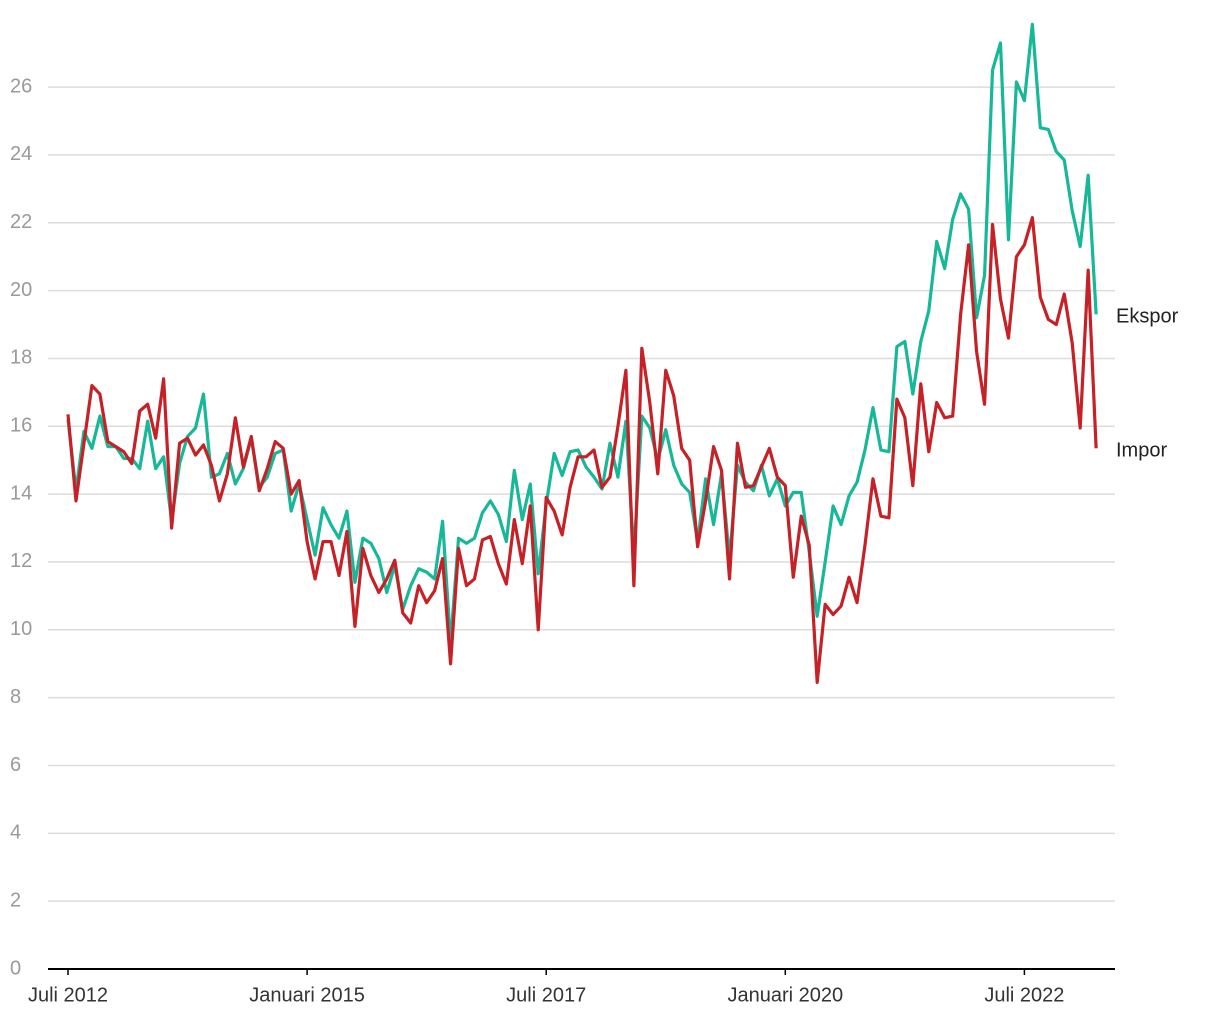  I want to click on y-tick-label: 0, so click(15, 968).